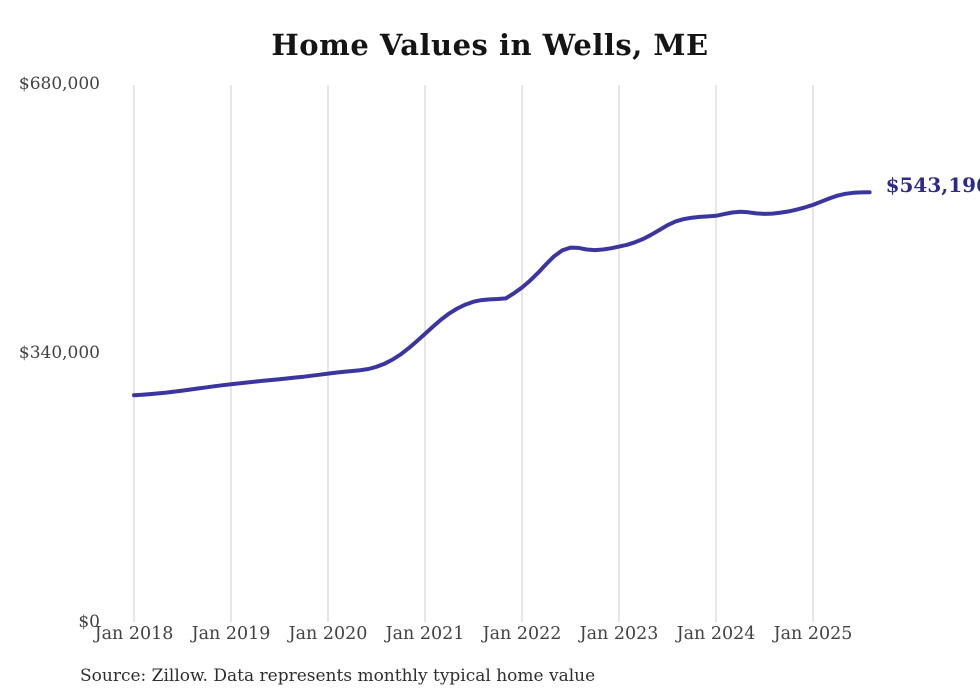 The width and height of the screenshot is (980, 699). Describe the element at coordinates (932, 185) in the screenshot. I see `latest-value-label: $543,196` at that location.